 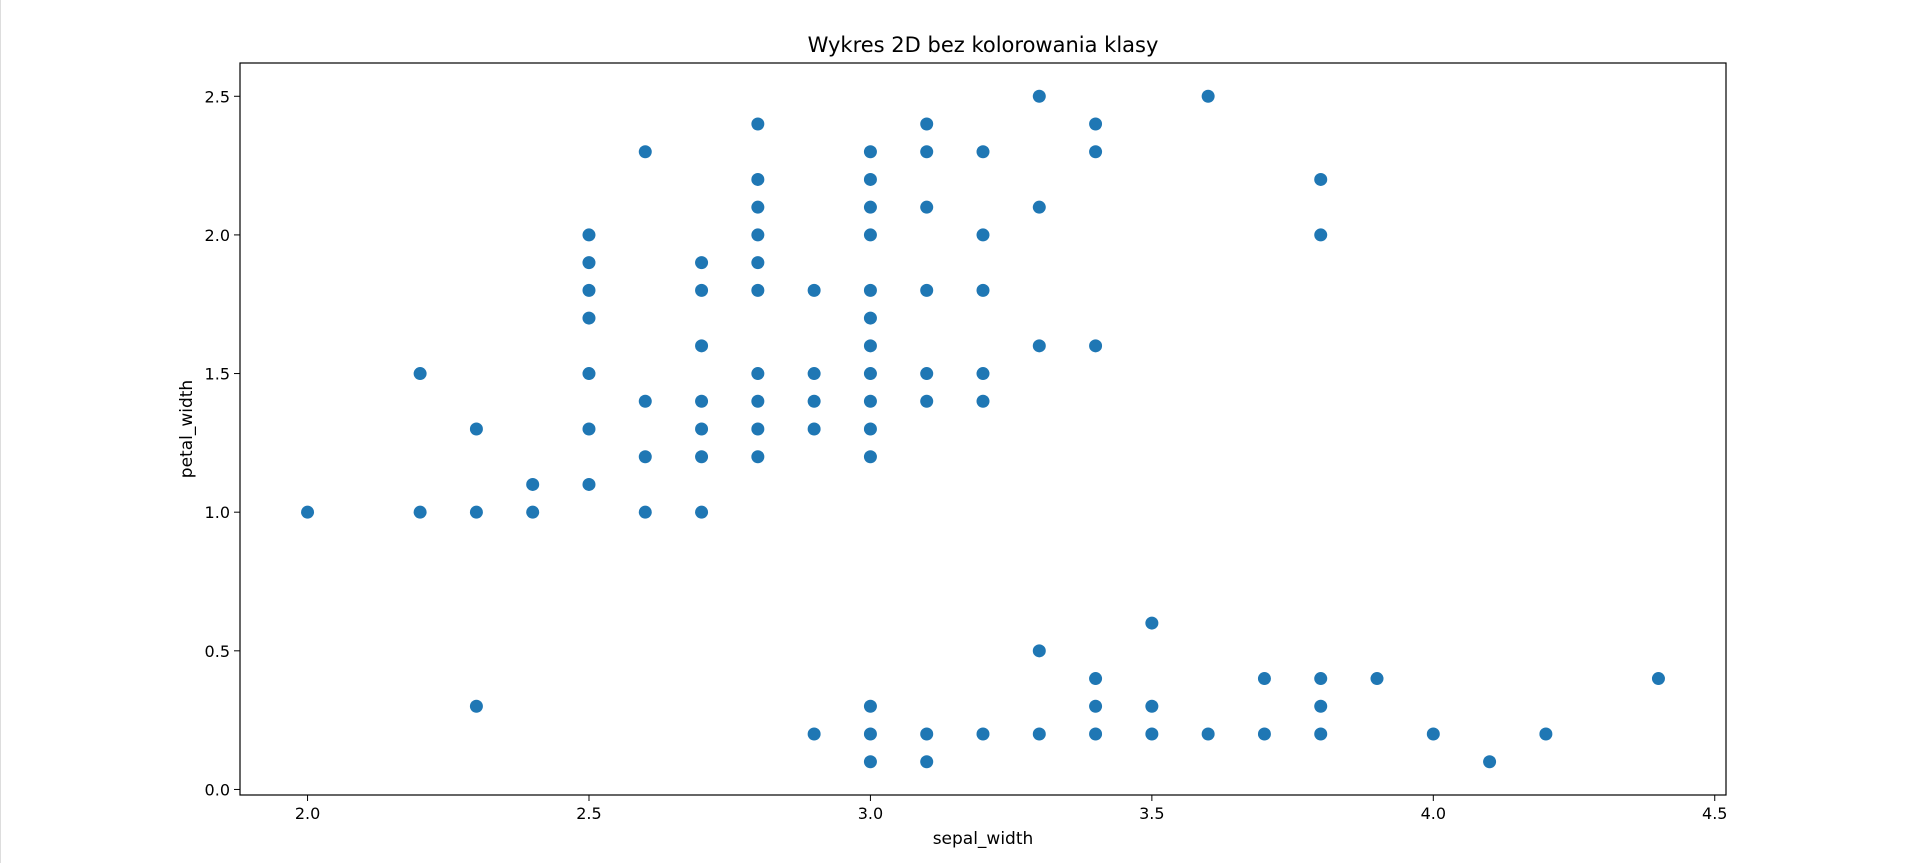 What do you see at coordinates (217, 374) in the screenshot?
I see `y-tick-label: 1.5` at bounding box center [217, 374].